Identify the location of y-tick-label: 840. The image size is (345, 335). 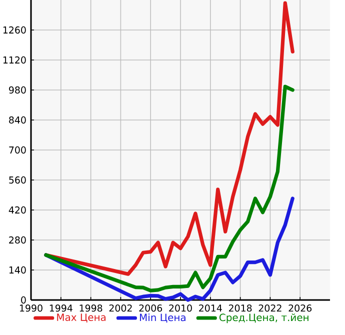
(17, 120).